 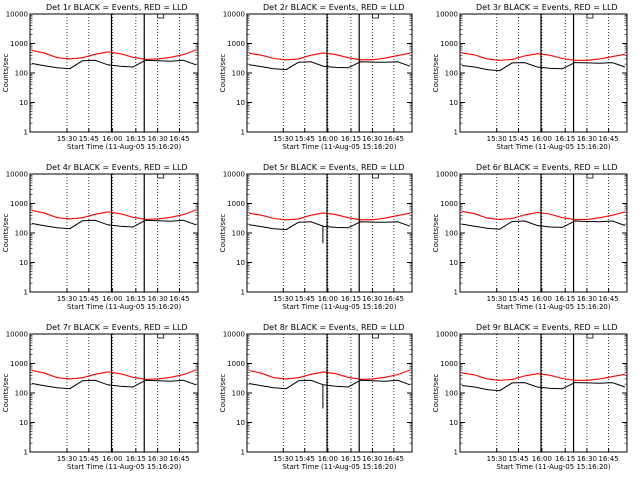 I want to click on panel-title: Det 9r BLACK = Events, RED = LLD, so click(x=547, y=327).